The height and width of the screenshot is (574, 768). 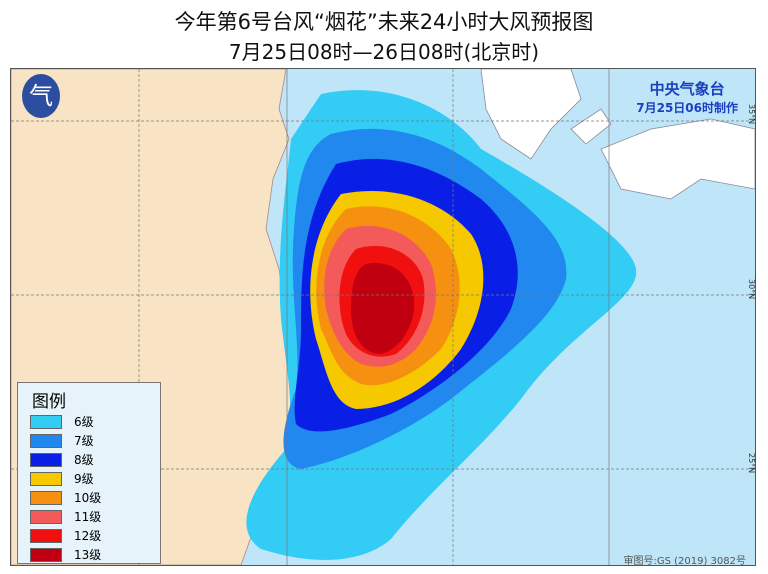 What do you see at coordinates (88, 555) in the screenshot?
I see `legend-label: 13级` at bounding box center [88, 555].